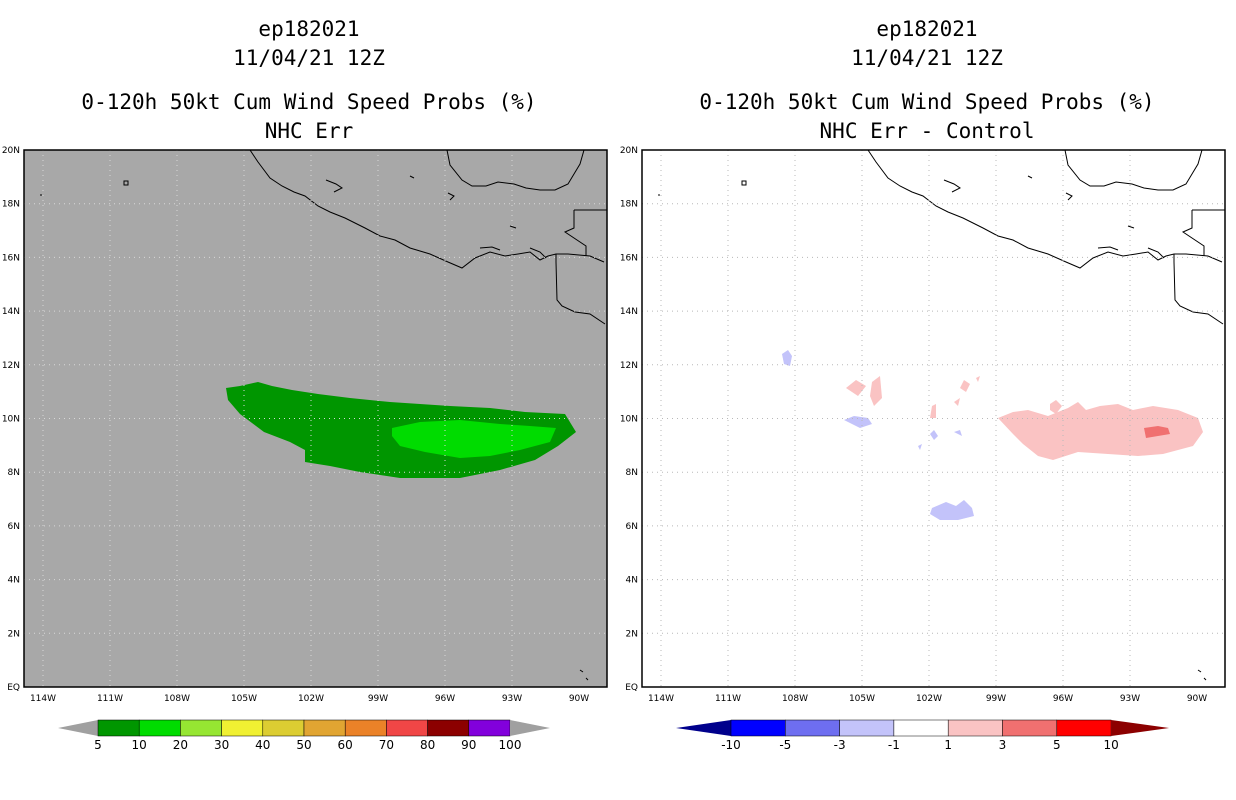 The width and height of the screenshot is (1236, 800). What do you see at coordinates (1157, 432) in the screenshot?
I see `diff-positive-strong` at bounding box center [1157, 432].